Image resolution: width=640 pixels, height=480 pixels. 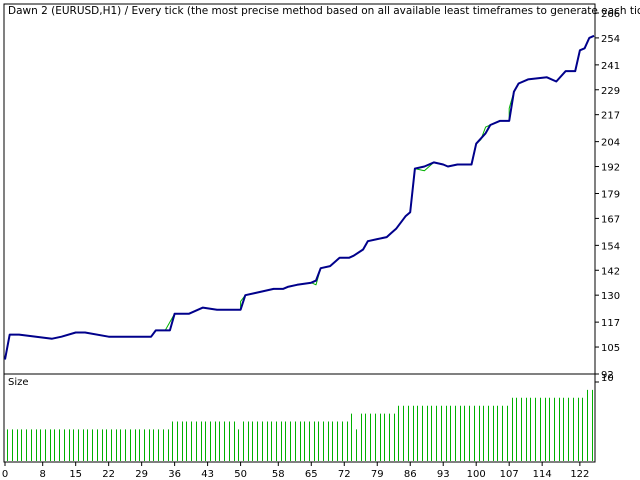 I want to click on y-tick-label: 266, so click(x=610, y=14).